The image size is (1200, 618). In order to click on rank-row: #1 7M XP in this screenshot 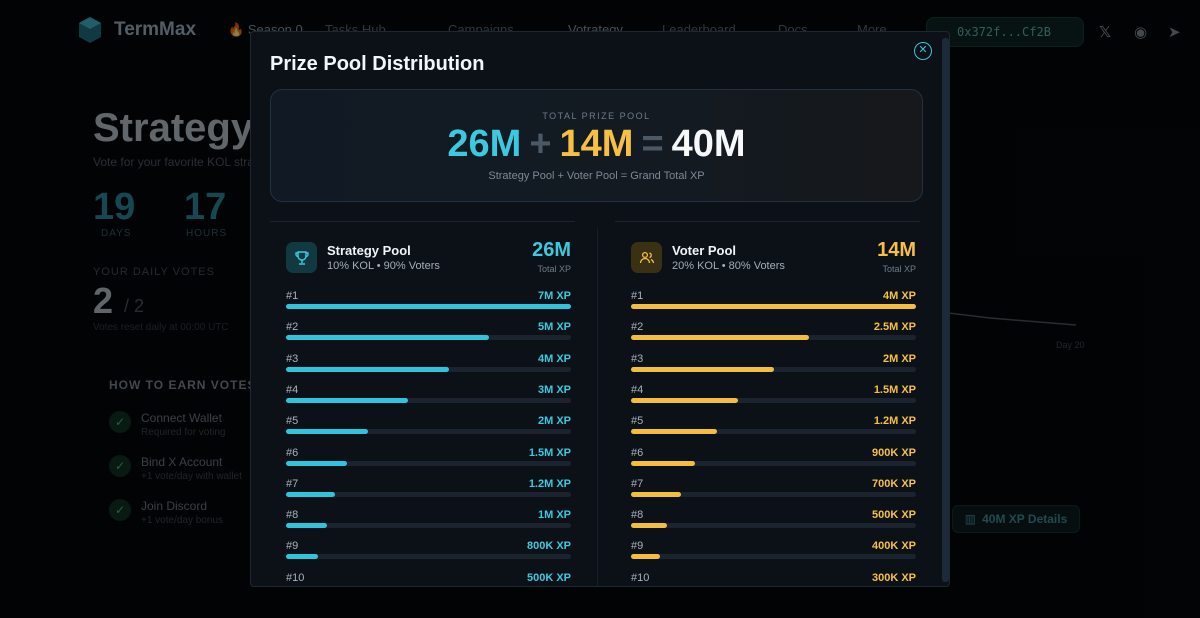, I will do `click(428, 305)`.